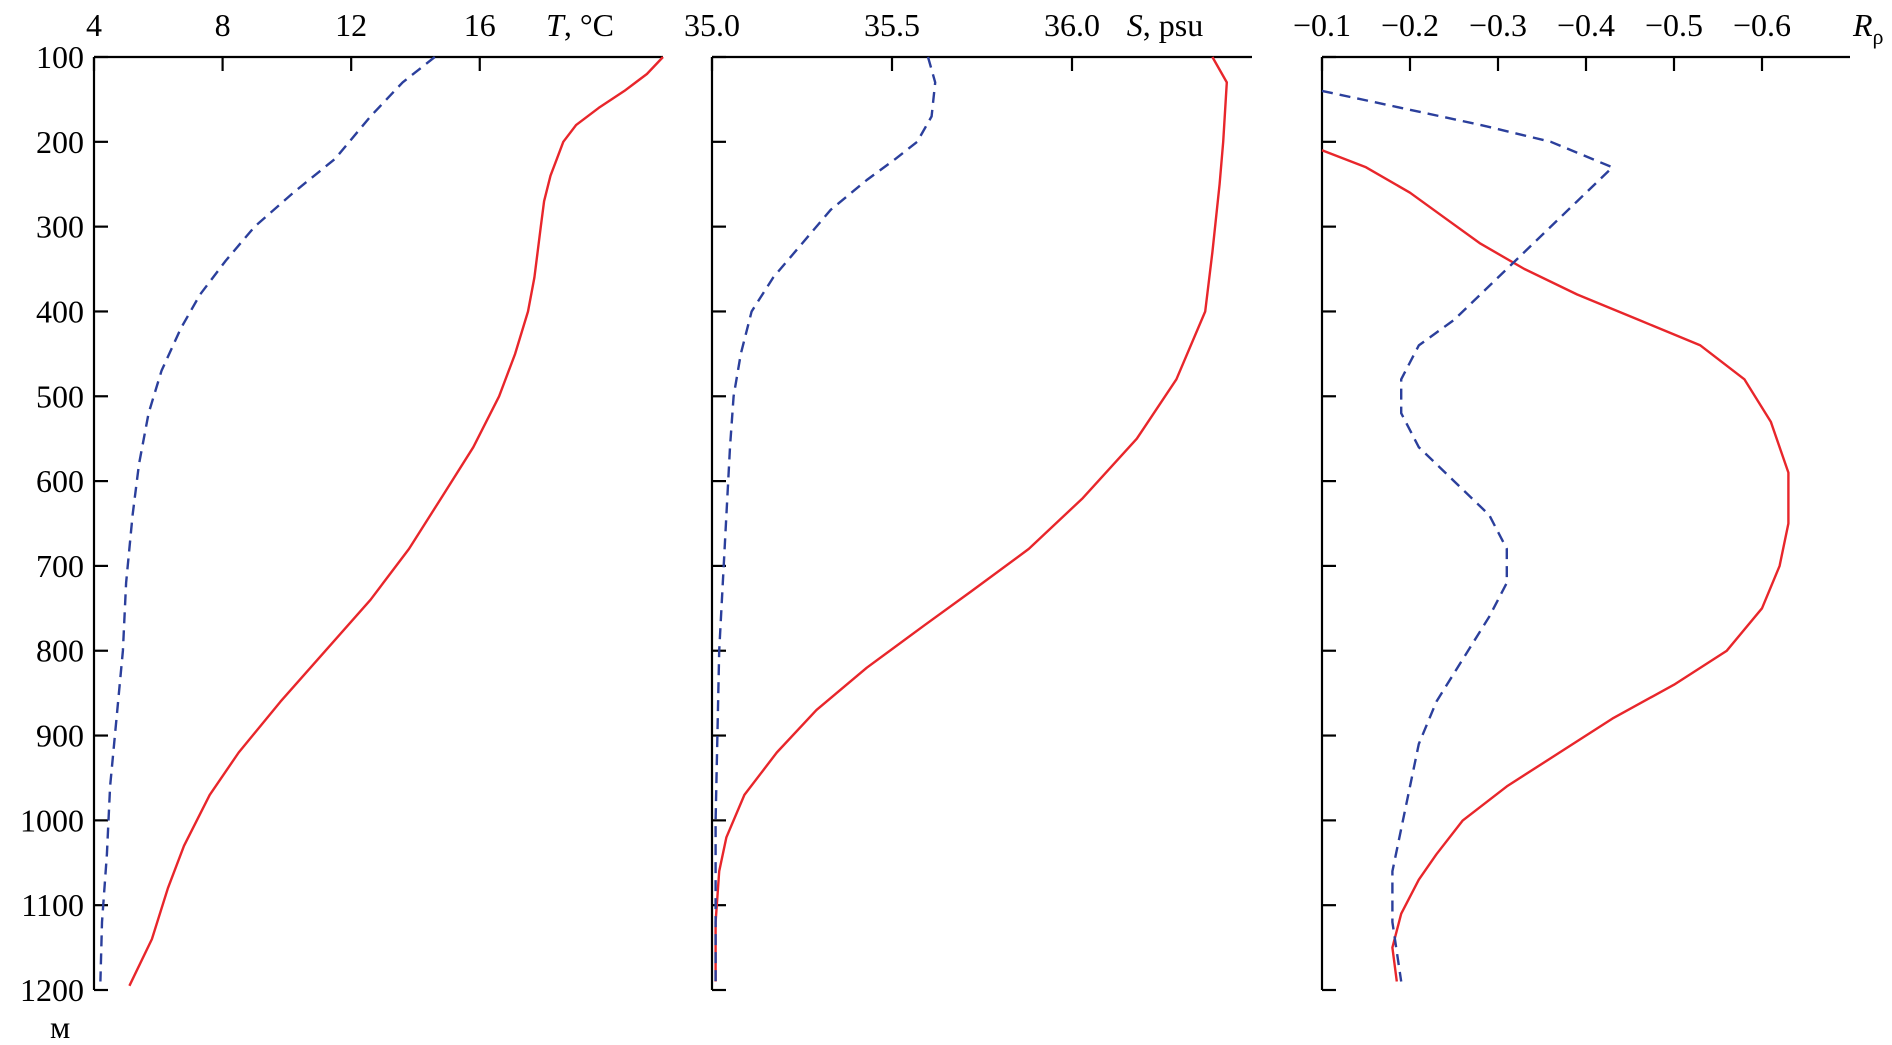 The image size is (1892, 1045). I want to click on depth-tick-label: 300, so click(60, 227).